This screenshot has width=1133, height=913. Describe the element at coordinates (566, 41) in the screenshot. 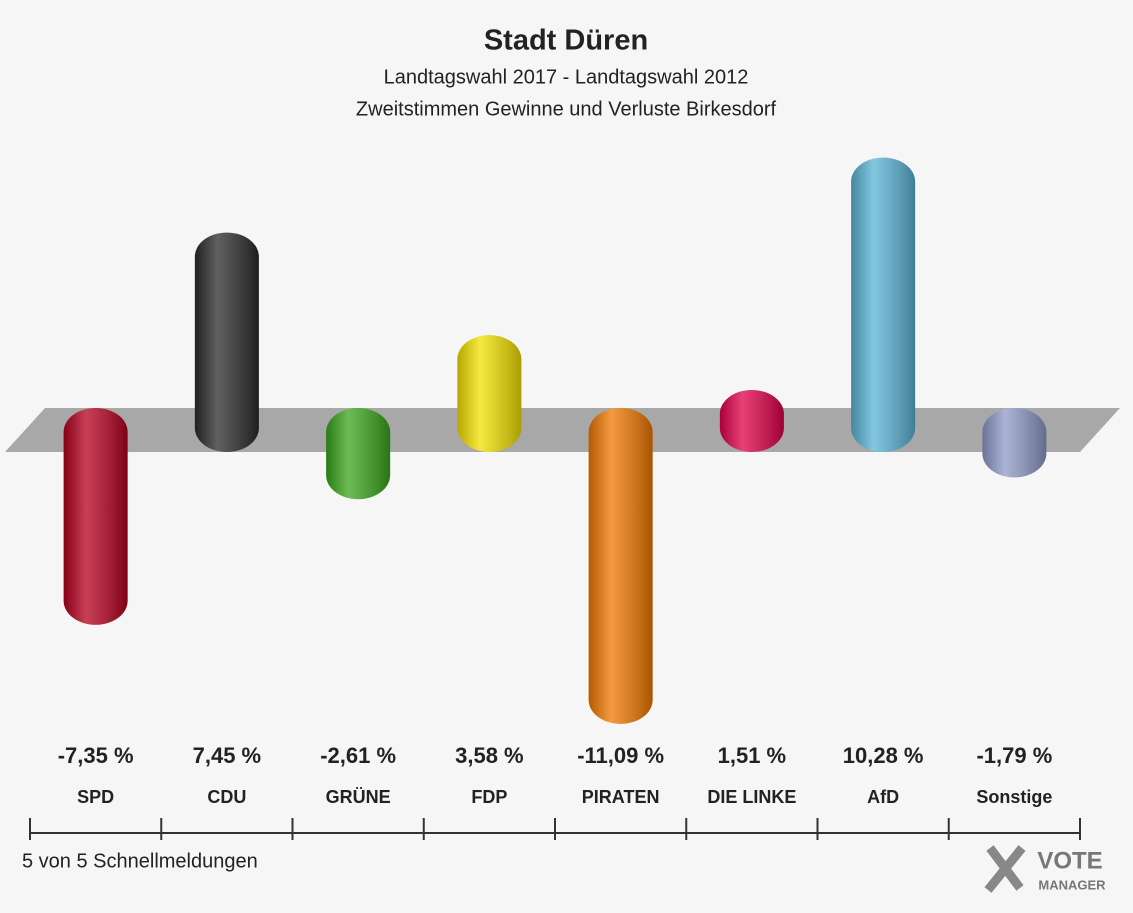

I see `chart-title: Stadt Düren` at that location.